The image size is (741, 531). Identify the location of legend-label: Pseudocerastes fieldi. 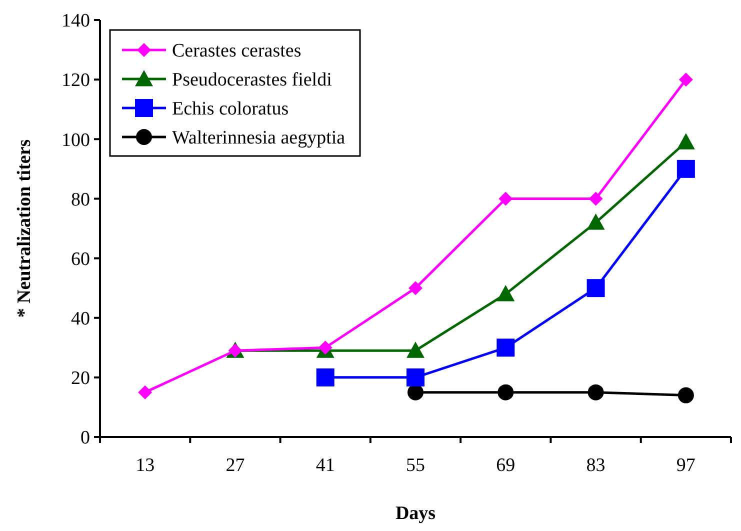
(252, 80).